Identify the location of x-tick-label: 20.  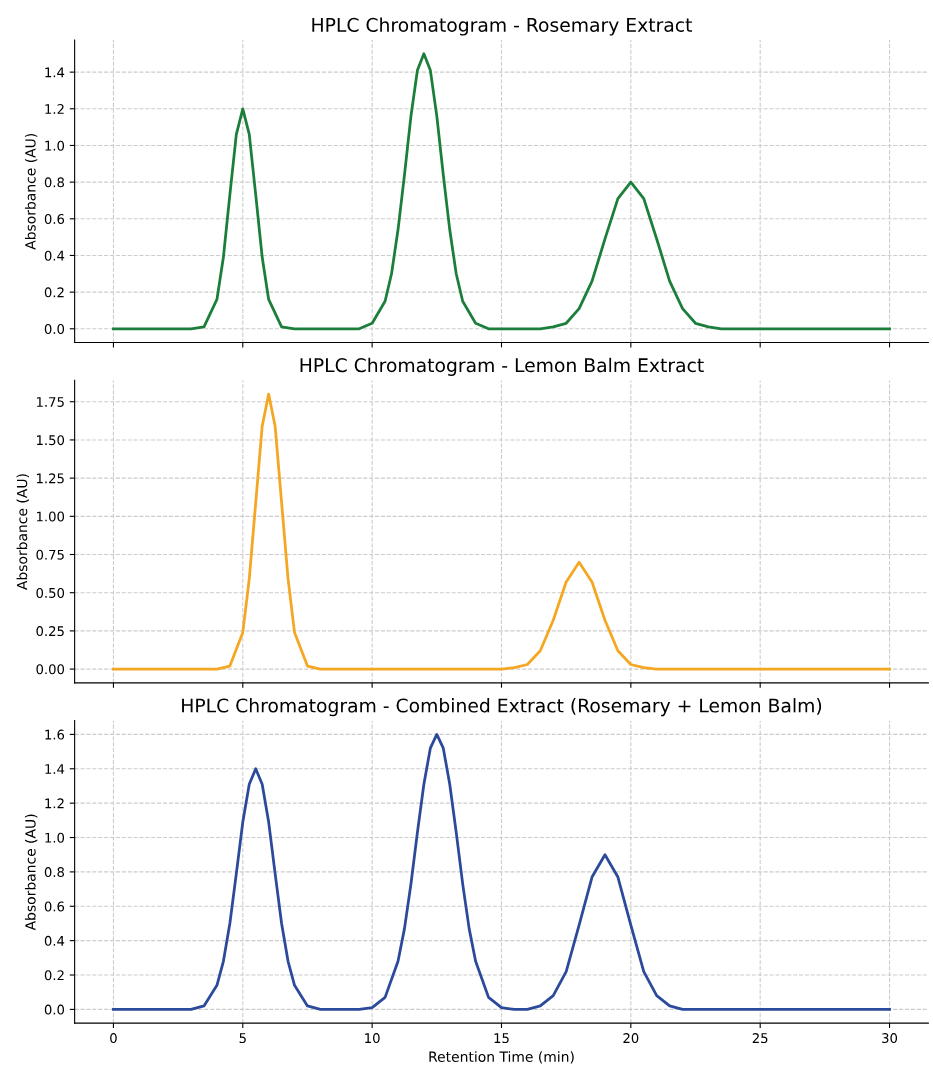
(631, 1038).